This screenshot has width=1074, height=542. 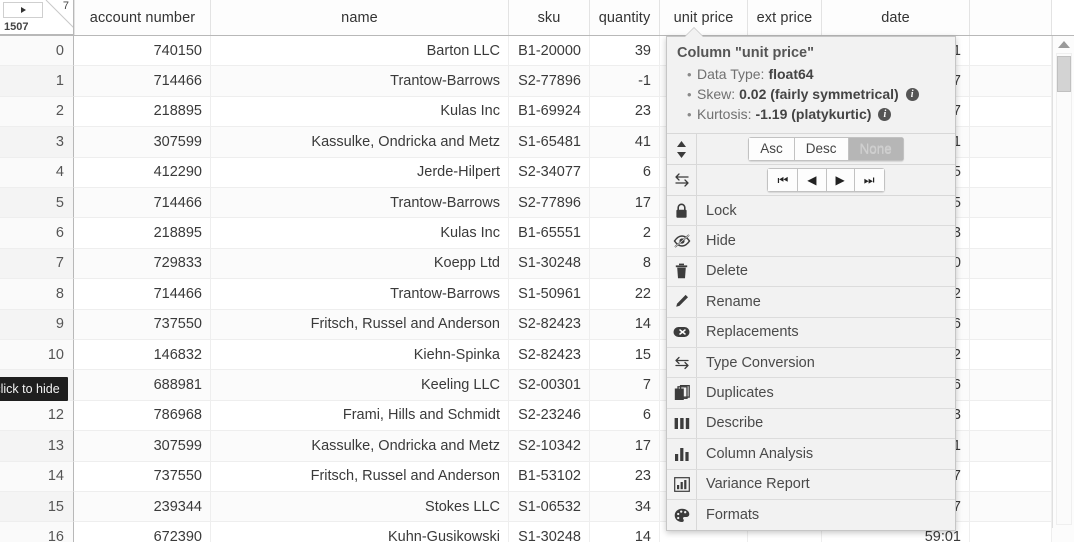 I want to click on cell-sku: S1-06532, so click(x=549, y=507).